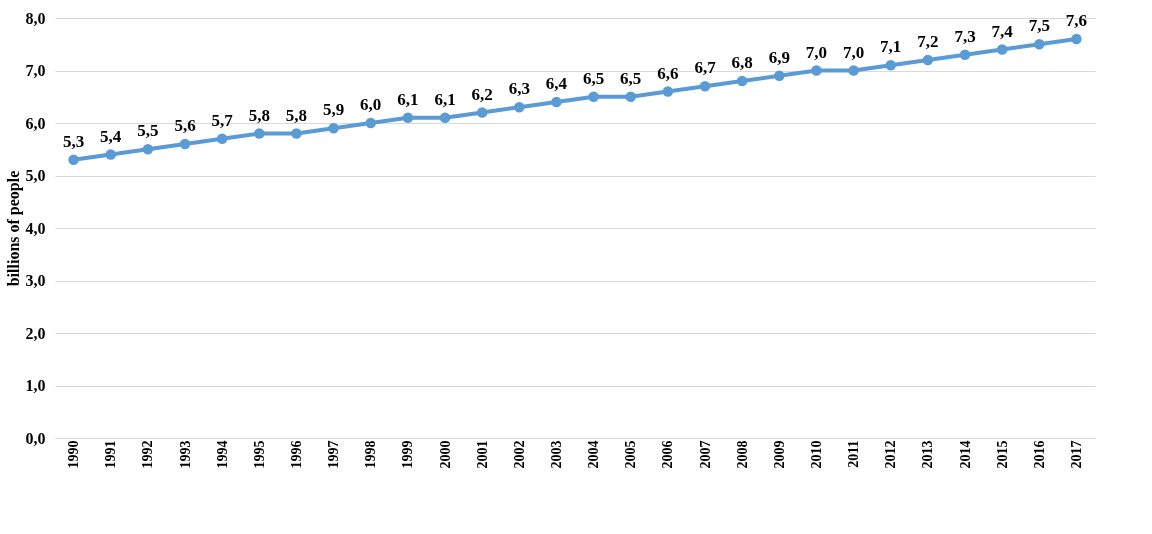 This screenshot has height=534, width=1152. What do you see at coordinates (445, 454) in the screenshot?
I see `x-tick-label: 2000` at bounding box center [445, 454].